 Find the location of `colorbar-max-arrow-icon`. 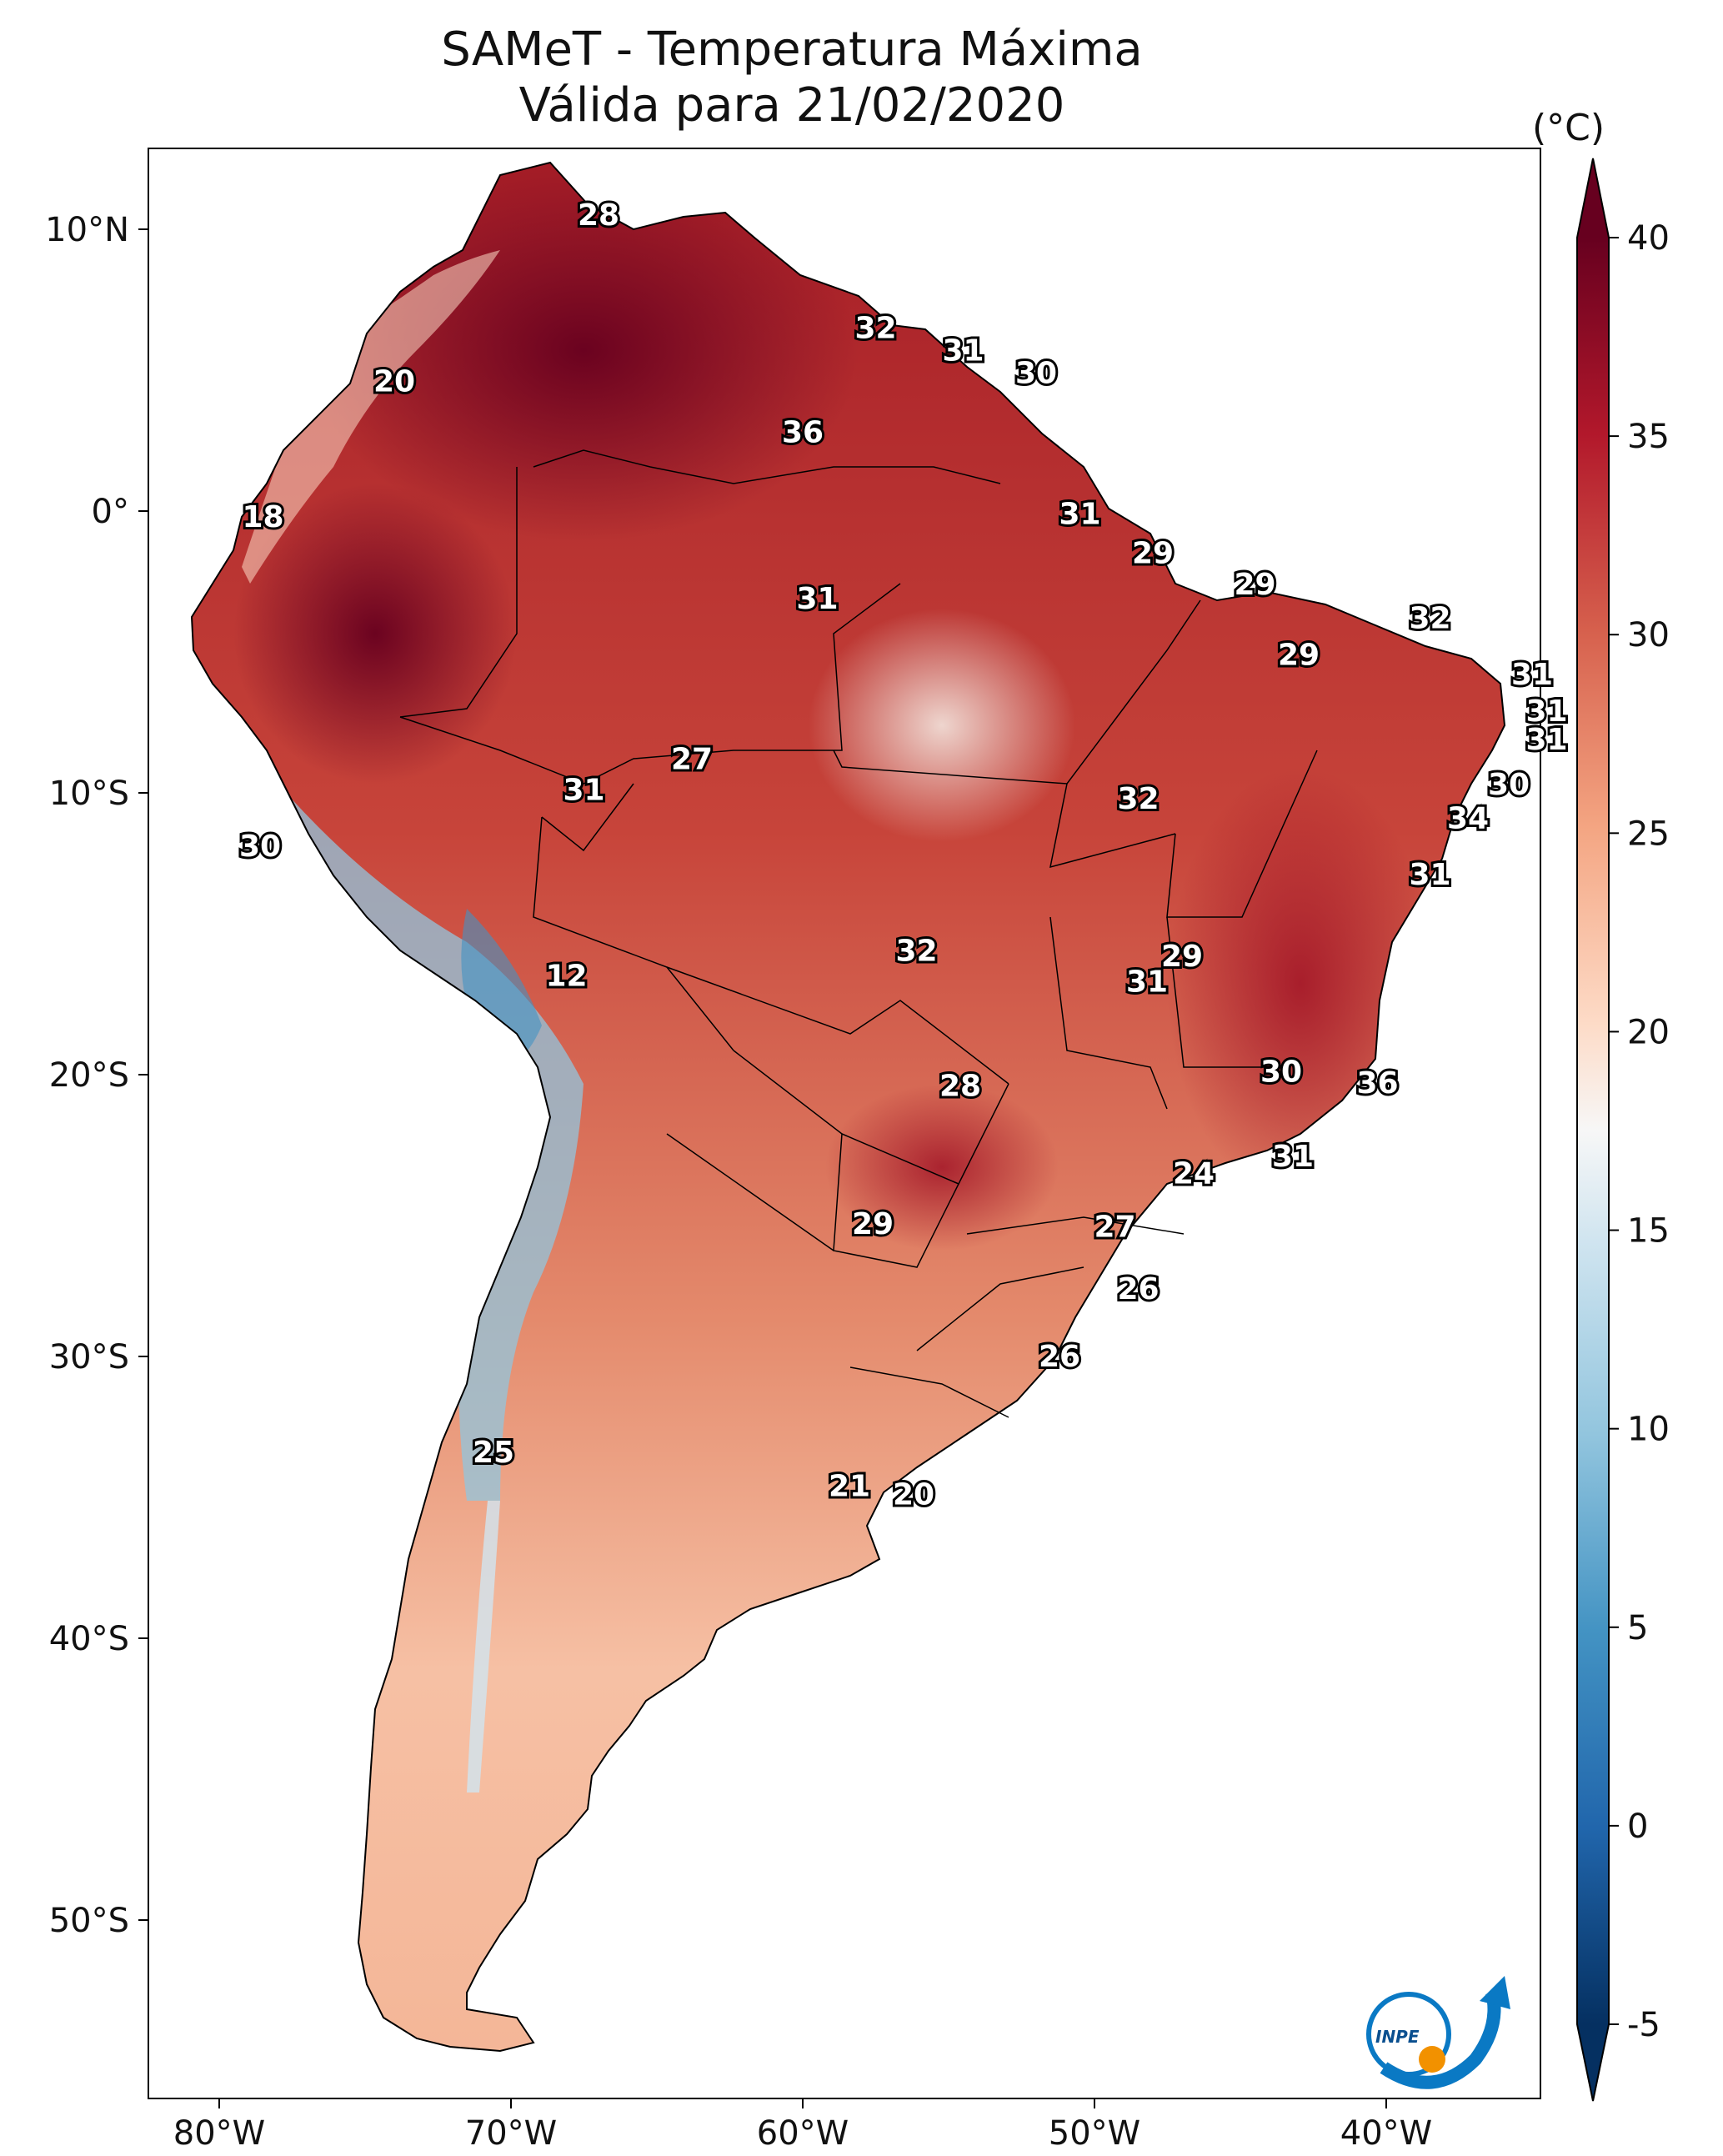

colorbar-max-arrow-icon is located at coordinates (1593, 198).